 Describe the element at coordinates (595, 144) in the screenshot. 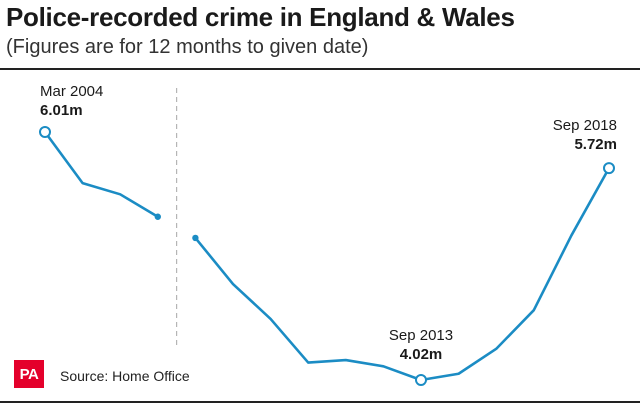

I see `annotation-value-label: 5.72m` at that location.